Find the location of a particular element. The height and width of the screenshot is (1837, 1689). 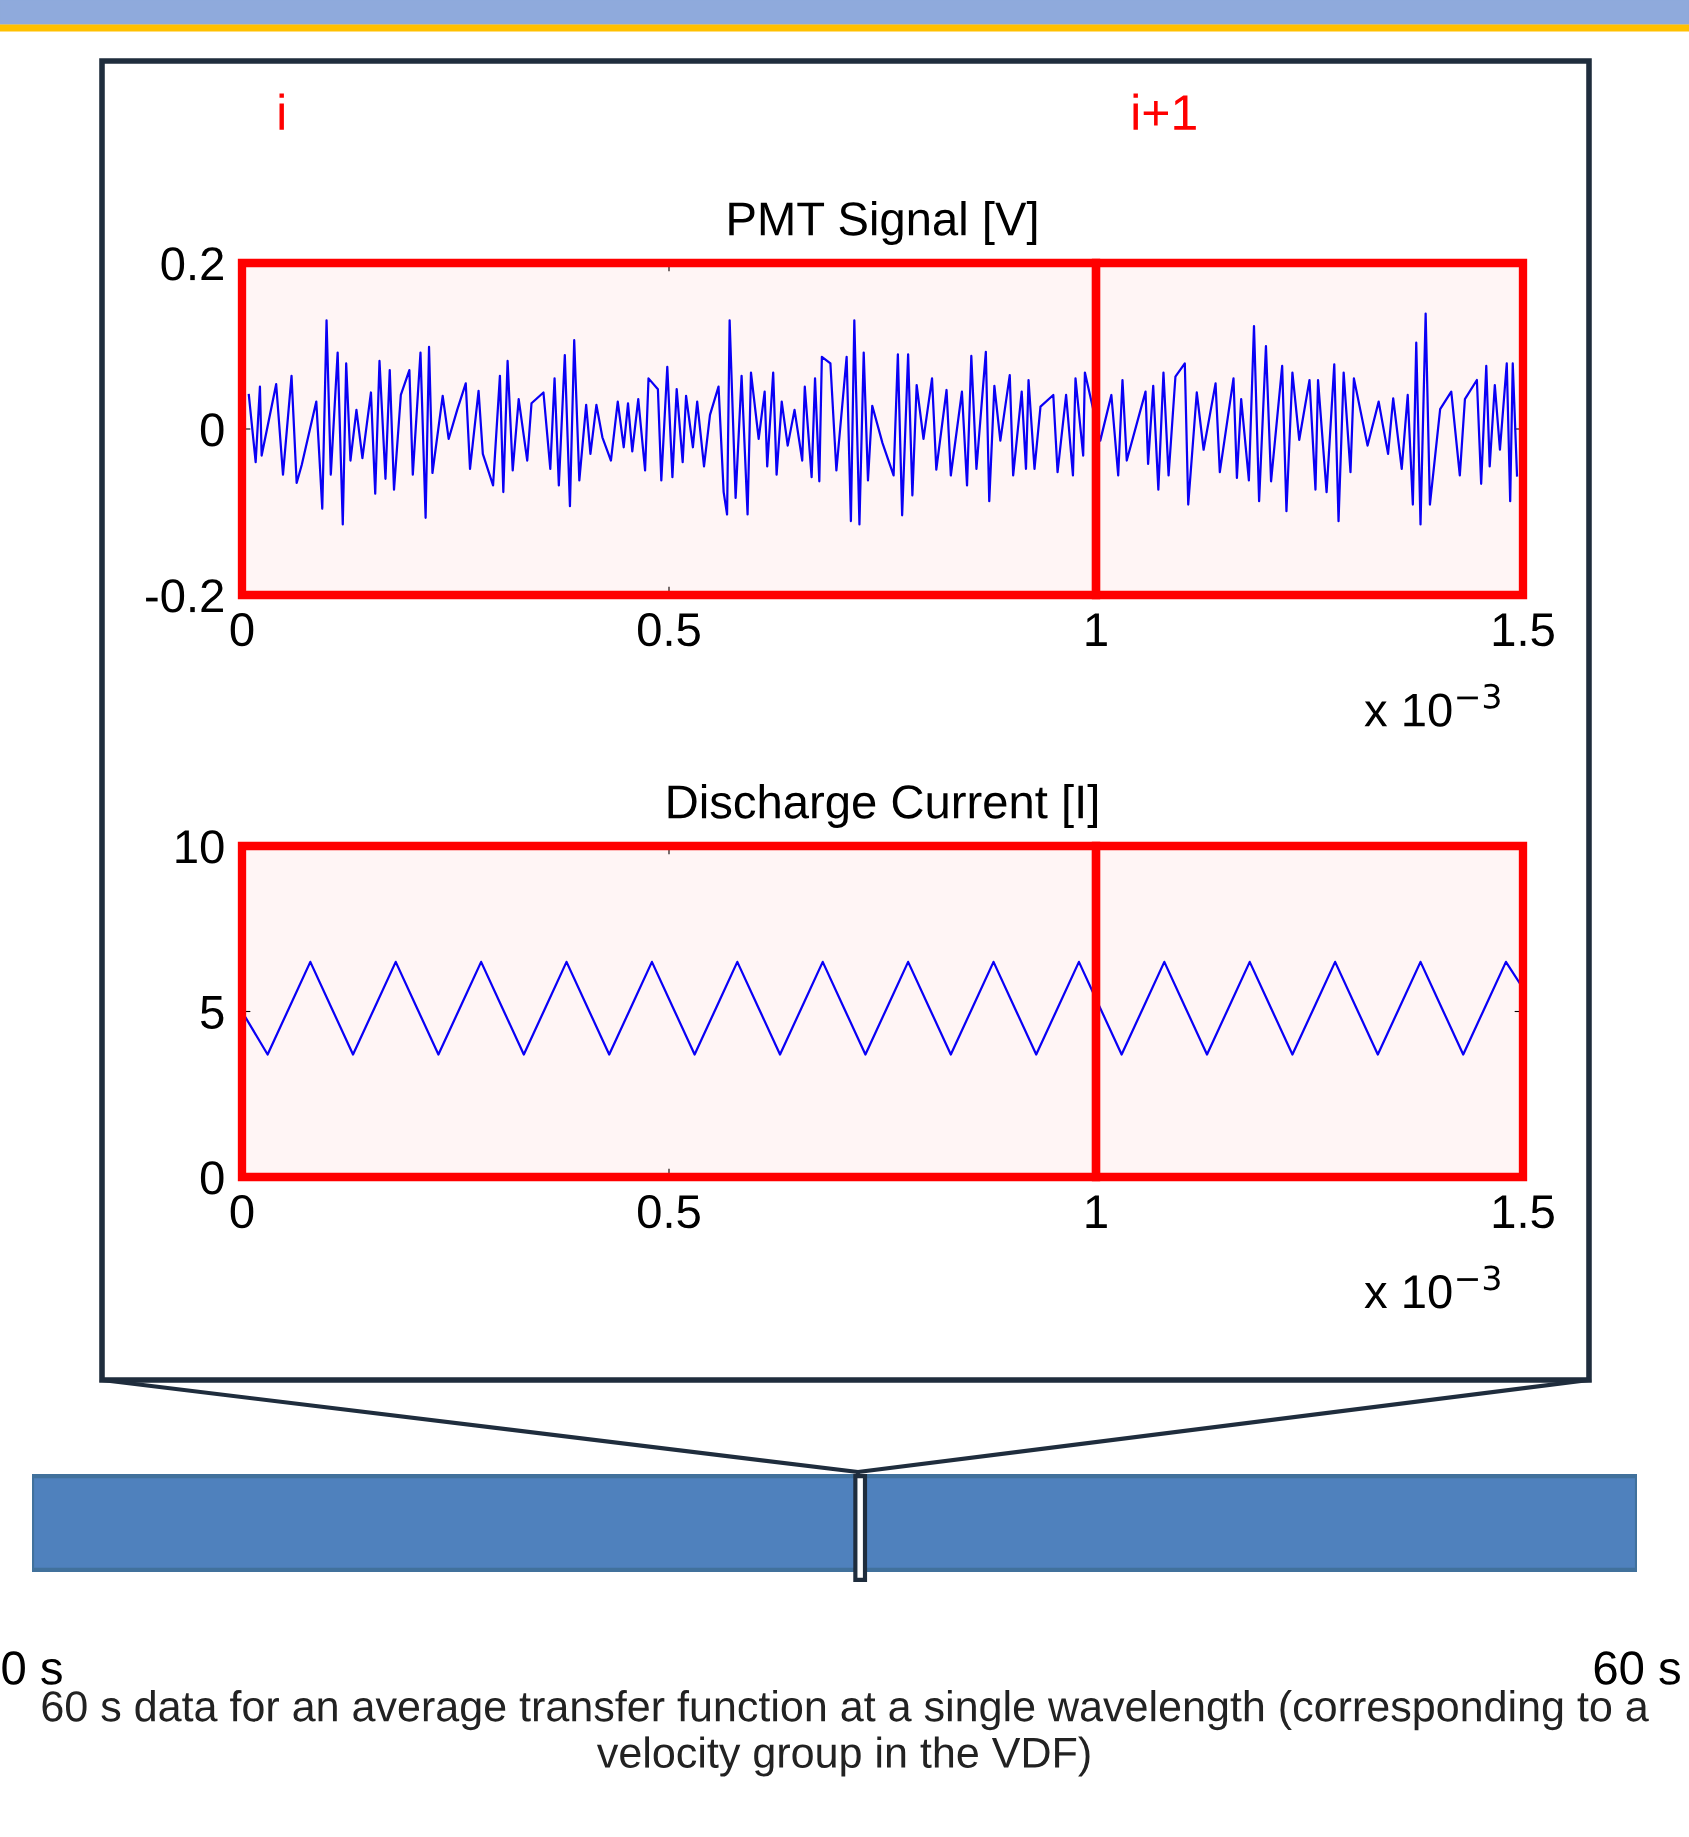

chart-title: Discharge Current [I] is located at coordinates (882, 806).